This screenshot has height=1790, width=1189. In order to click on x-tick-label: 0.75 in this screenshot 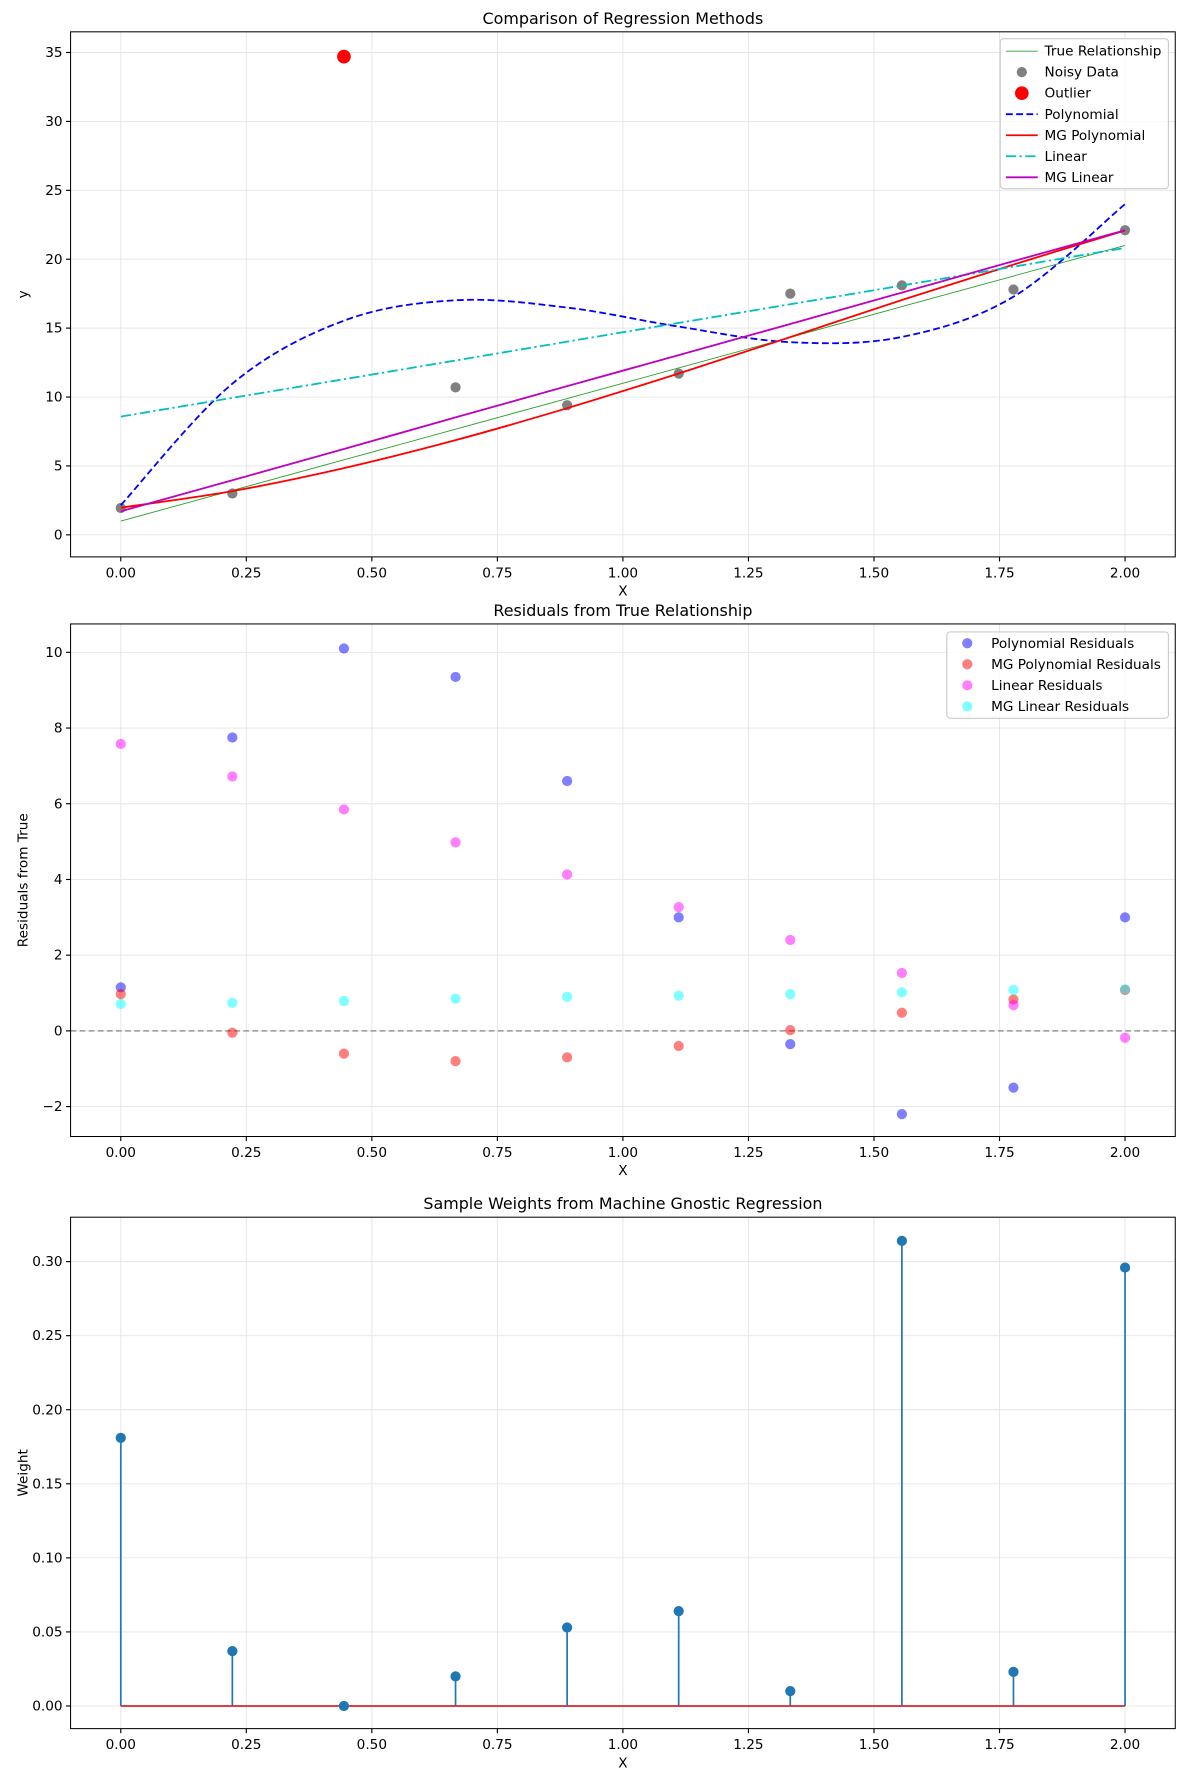, I will do `click(497, 1745)`.